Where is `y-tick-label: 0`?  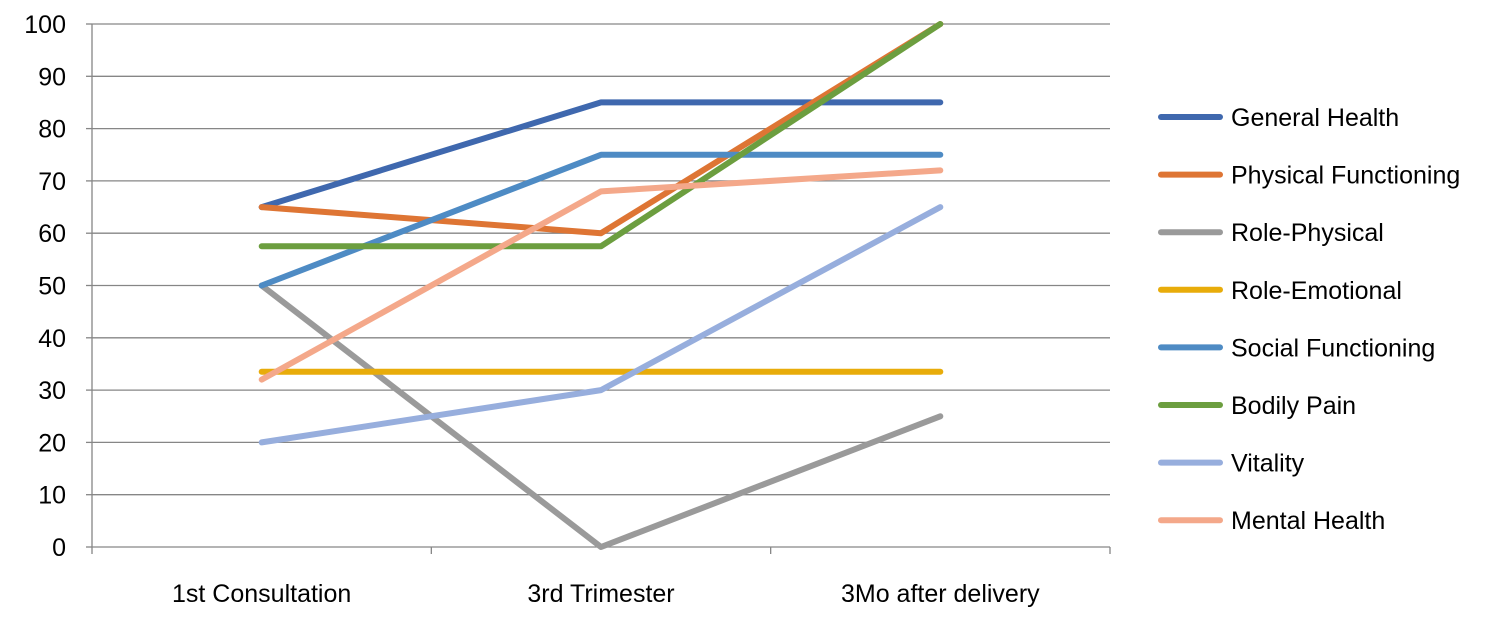
y-tick-label: 0 is located at coordinates (59, 548).